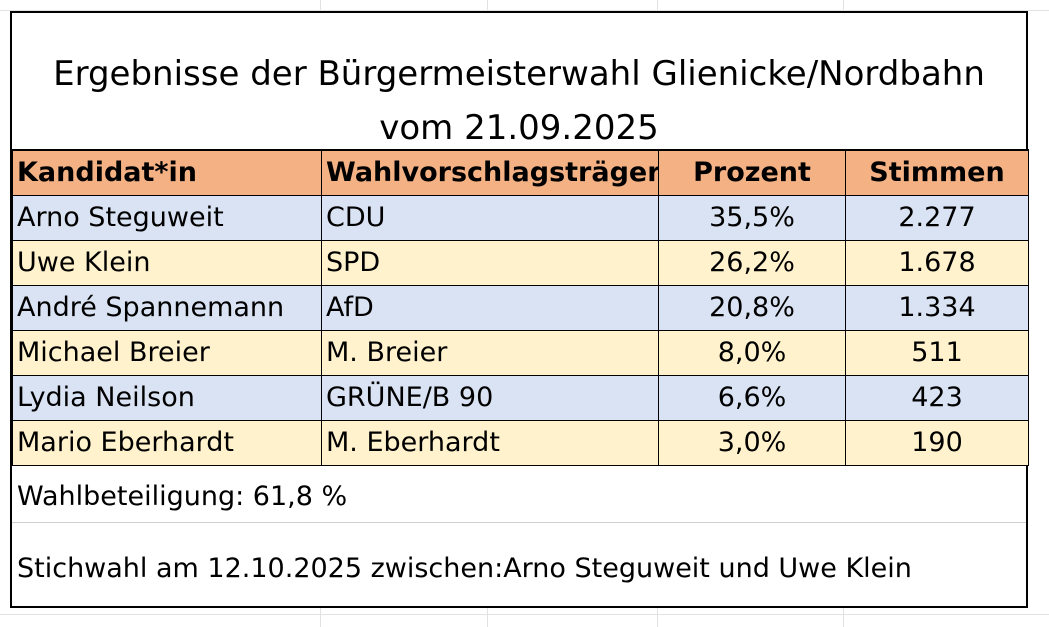  I want to click on table-row: Mario Eberhardt M. Eberhardt 3,0% 190, so click(520, 442).